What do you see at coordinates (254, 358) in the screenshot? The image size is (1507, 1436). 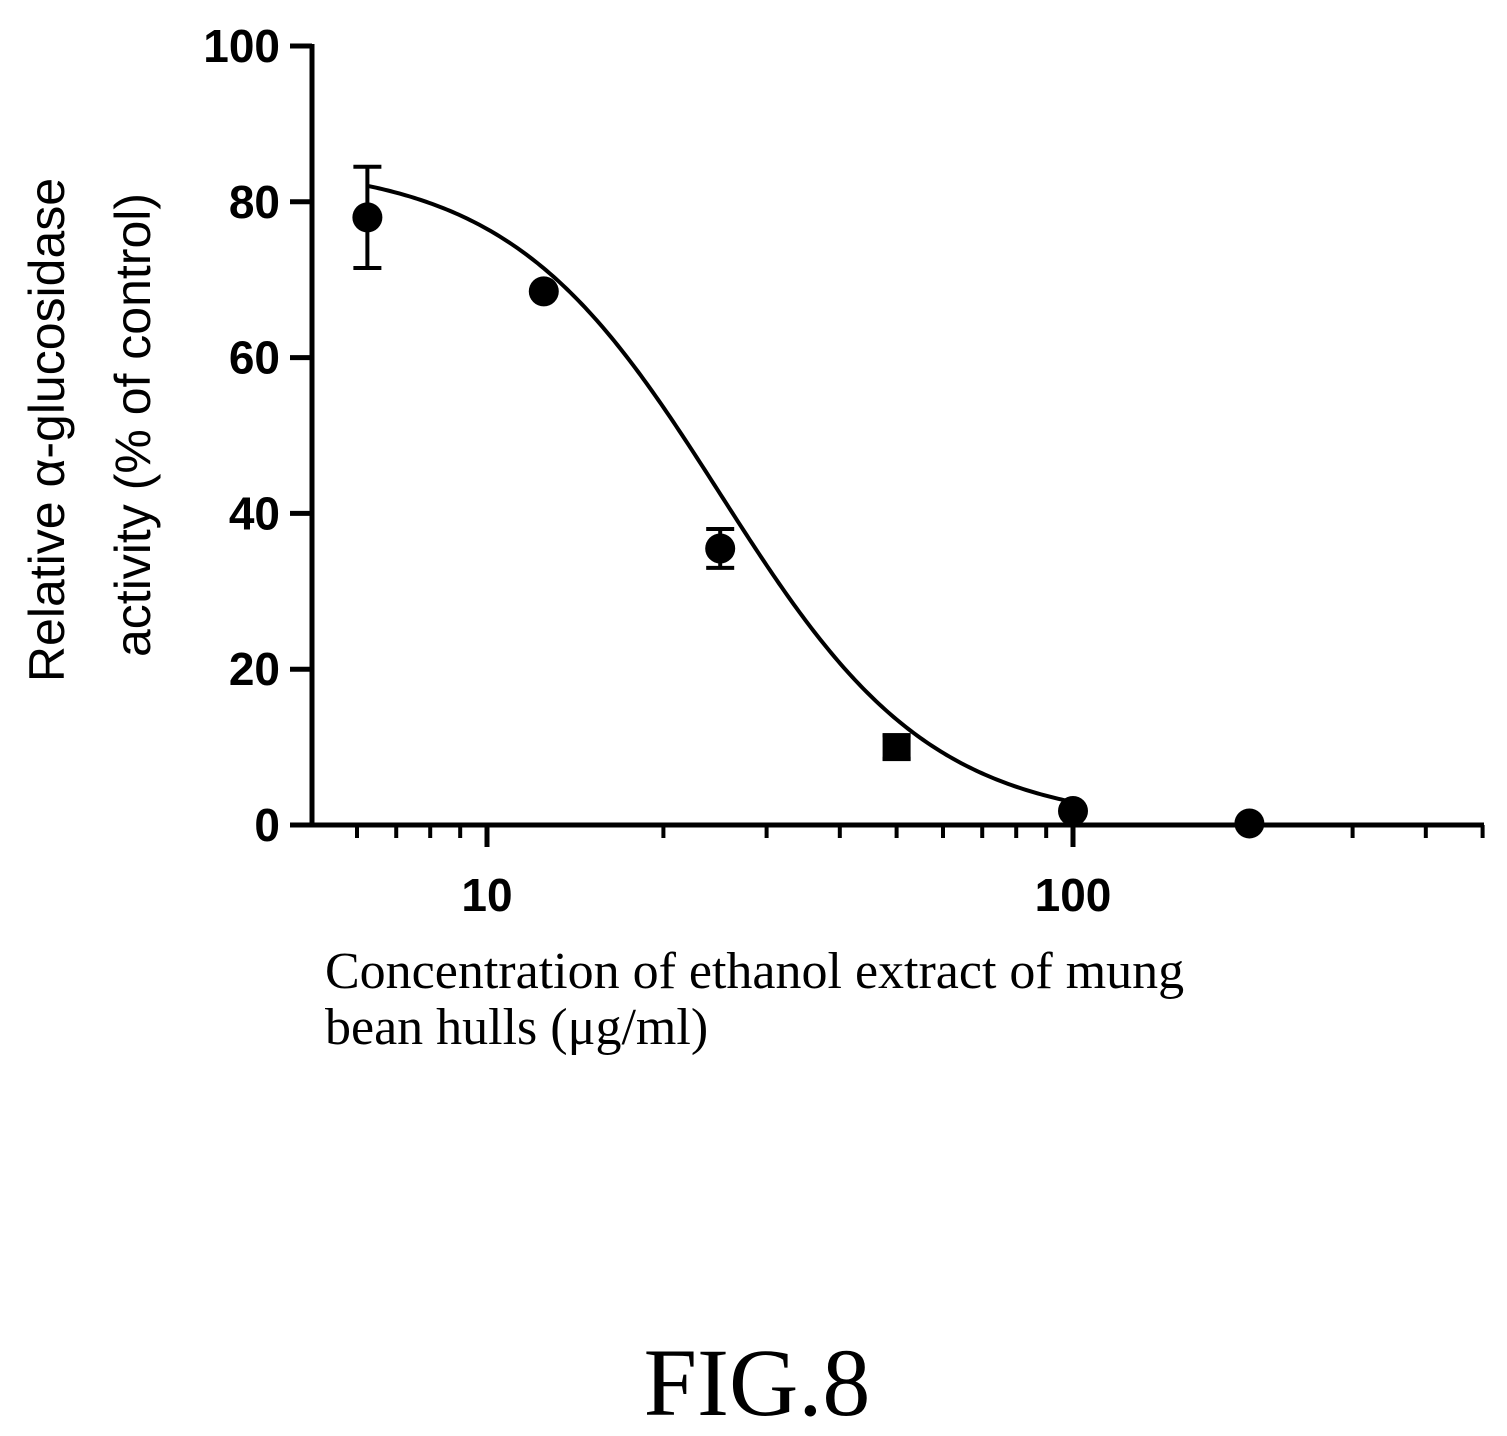 I see `y-tick-label-60: 60` at bounding box center [254, 358].